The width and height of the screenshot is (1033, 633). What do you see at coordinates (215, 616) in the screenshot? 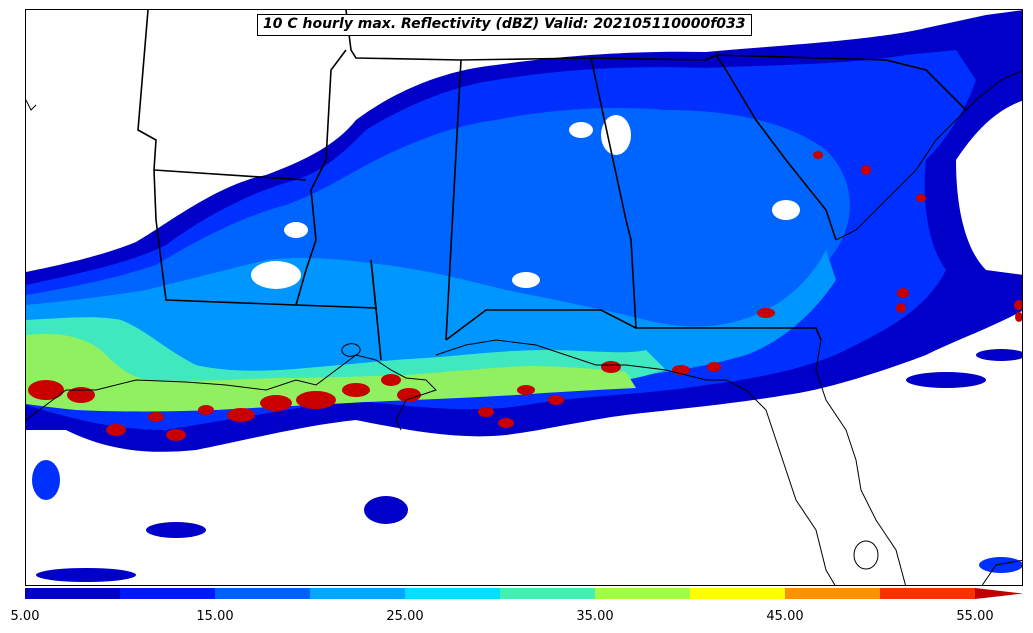
I see `colorbar-tick-label: 15.00` at bounding box center [215, 616].